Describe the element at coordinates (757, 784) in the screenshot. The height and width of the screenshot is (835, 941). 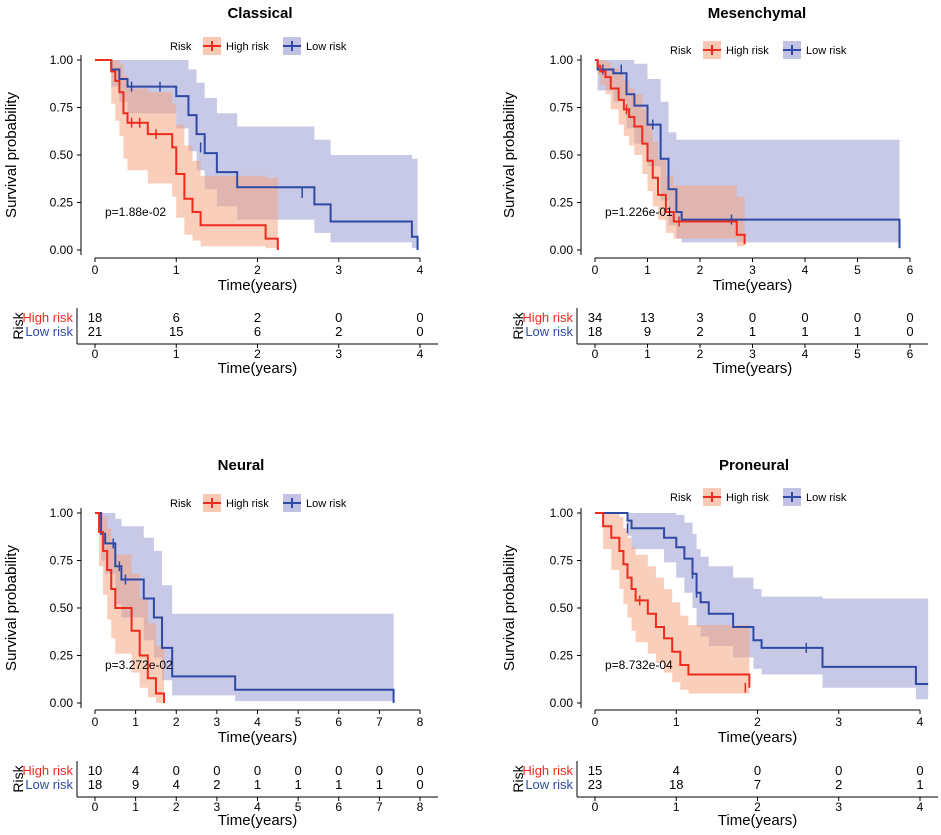
I see `risk-count-low: 7` at that location.